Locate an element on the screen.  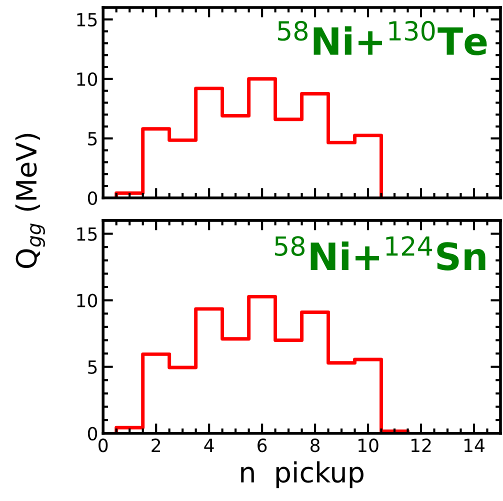
x-tick-label: 10 is located at coordinates (368, 445).